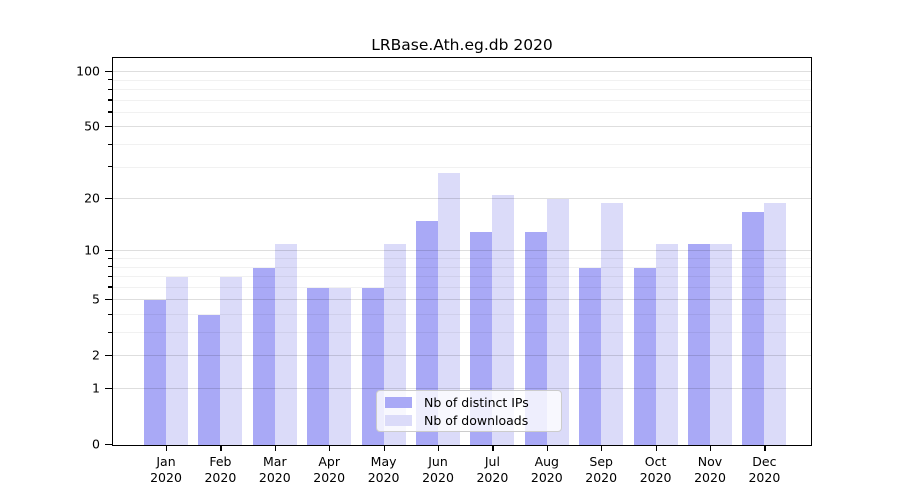 The image size is (900, 500). What do you see at coordinates (612, 324) in the screenshot?
I see `bar-downloads-sep` at bounding box center [612, 324].